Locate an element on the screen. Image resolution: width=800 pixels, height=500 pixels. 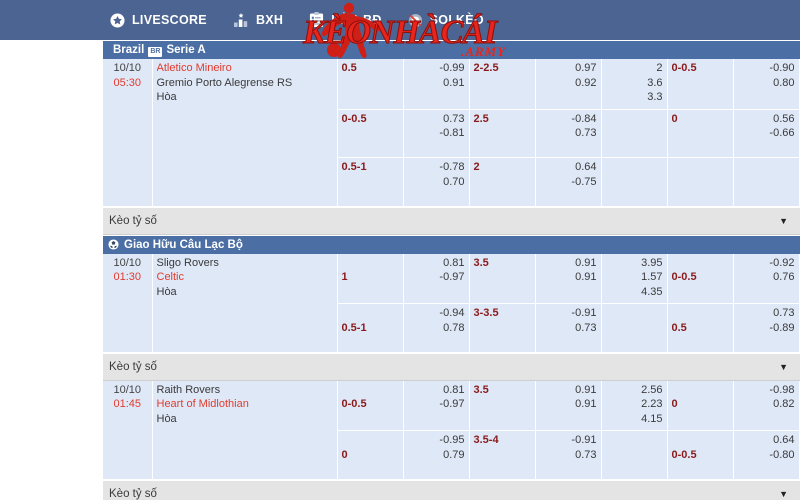
odds-cell-hdp: 0 is located at coordinates (370, 455).